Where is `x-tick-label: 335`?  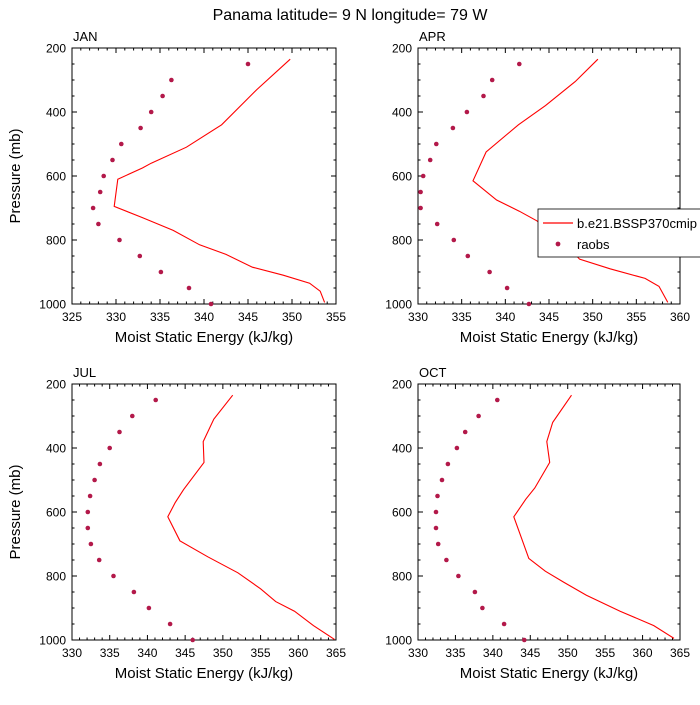
x-tick-label: 335 is located at coordinates (110, 653).